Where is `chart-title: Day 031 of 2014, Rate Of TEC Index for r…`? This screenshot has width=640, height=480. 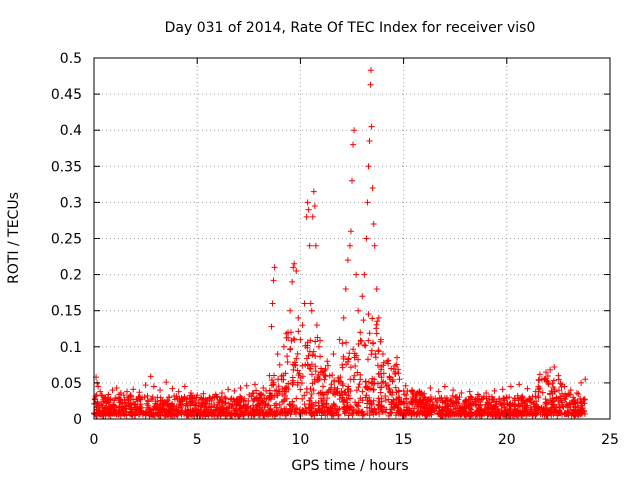 chart-title: Day 031 of 2014, Rate Of TEC Index for r… is located at coordinates (350, 28).